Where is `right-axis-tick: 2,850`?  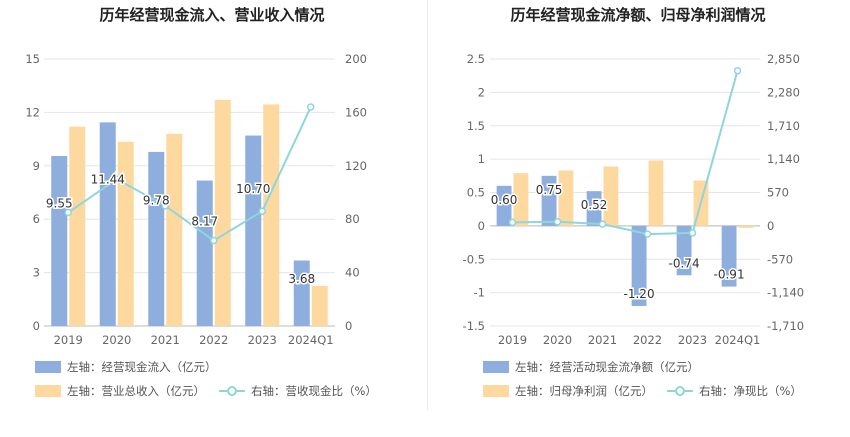 right-axis-tick: 2,850 is located at coordinates (783, 59).